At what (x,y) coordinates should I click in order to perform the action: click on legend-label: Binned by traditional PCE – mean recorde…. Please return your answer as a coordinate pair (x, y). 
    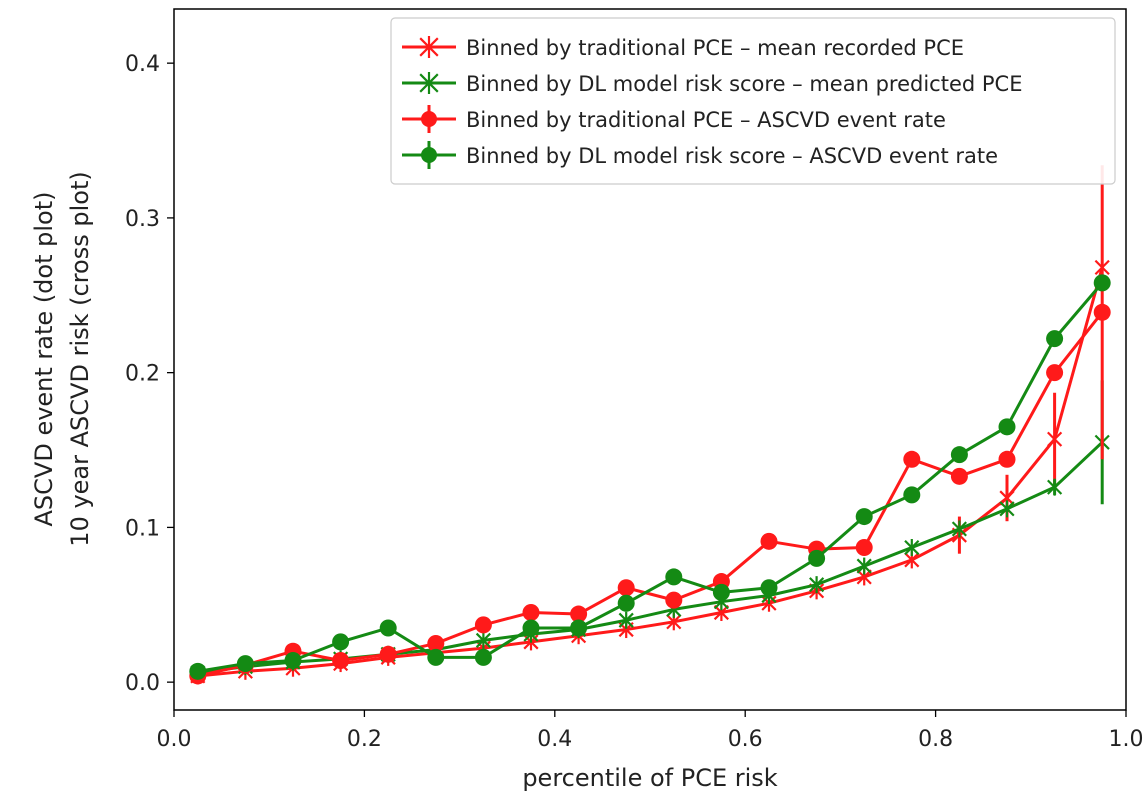
    Looking at the image, I should click on (715, 48).